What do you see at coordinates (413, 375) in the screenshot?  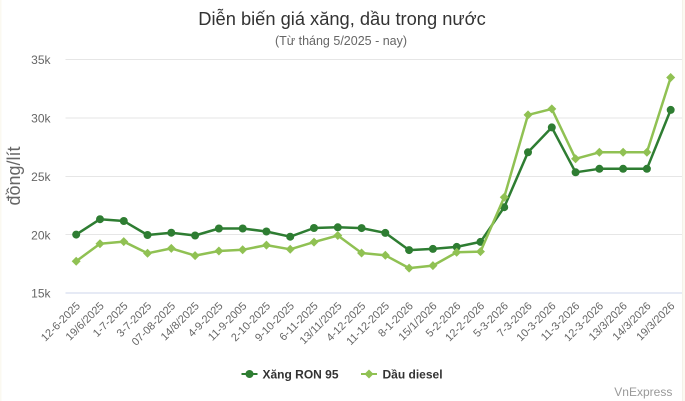 I see `svg-text: Dầu diesel` at bounding box center [413, 375].